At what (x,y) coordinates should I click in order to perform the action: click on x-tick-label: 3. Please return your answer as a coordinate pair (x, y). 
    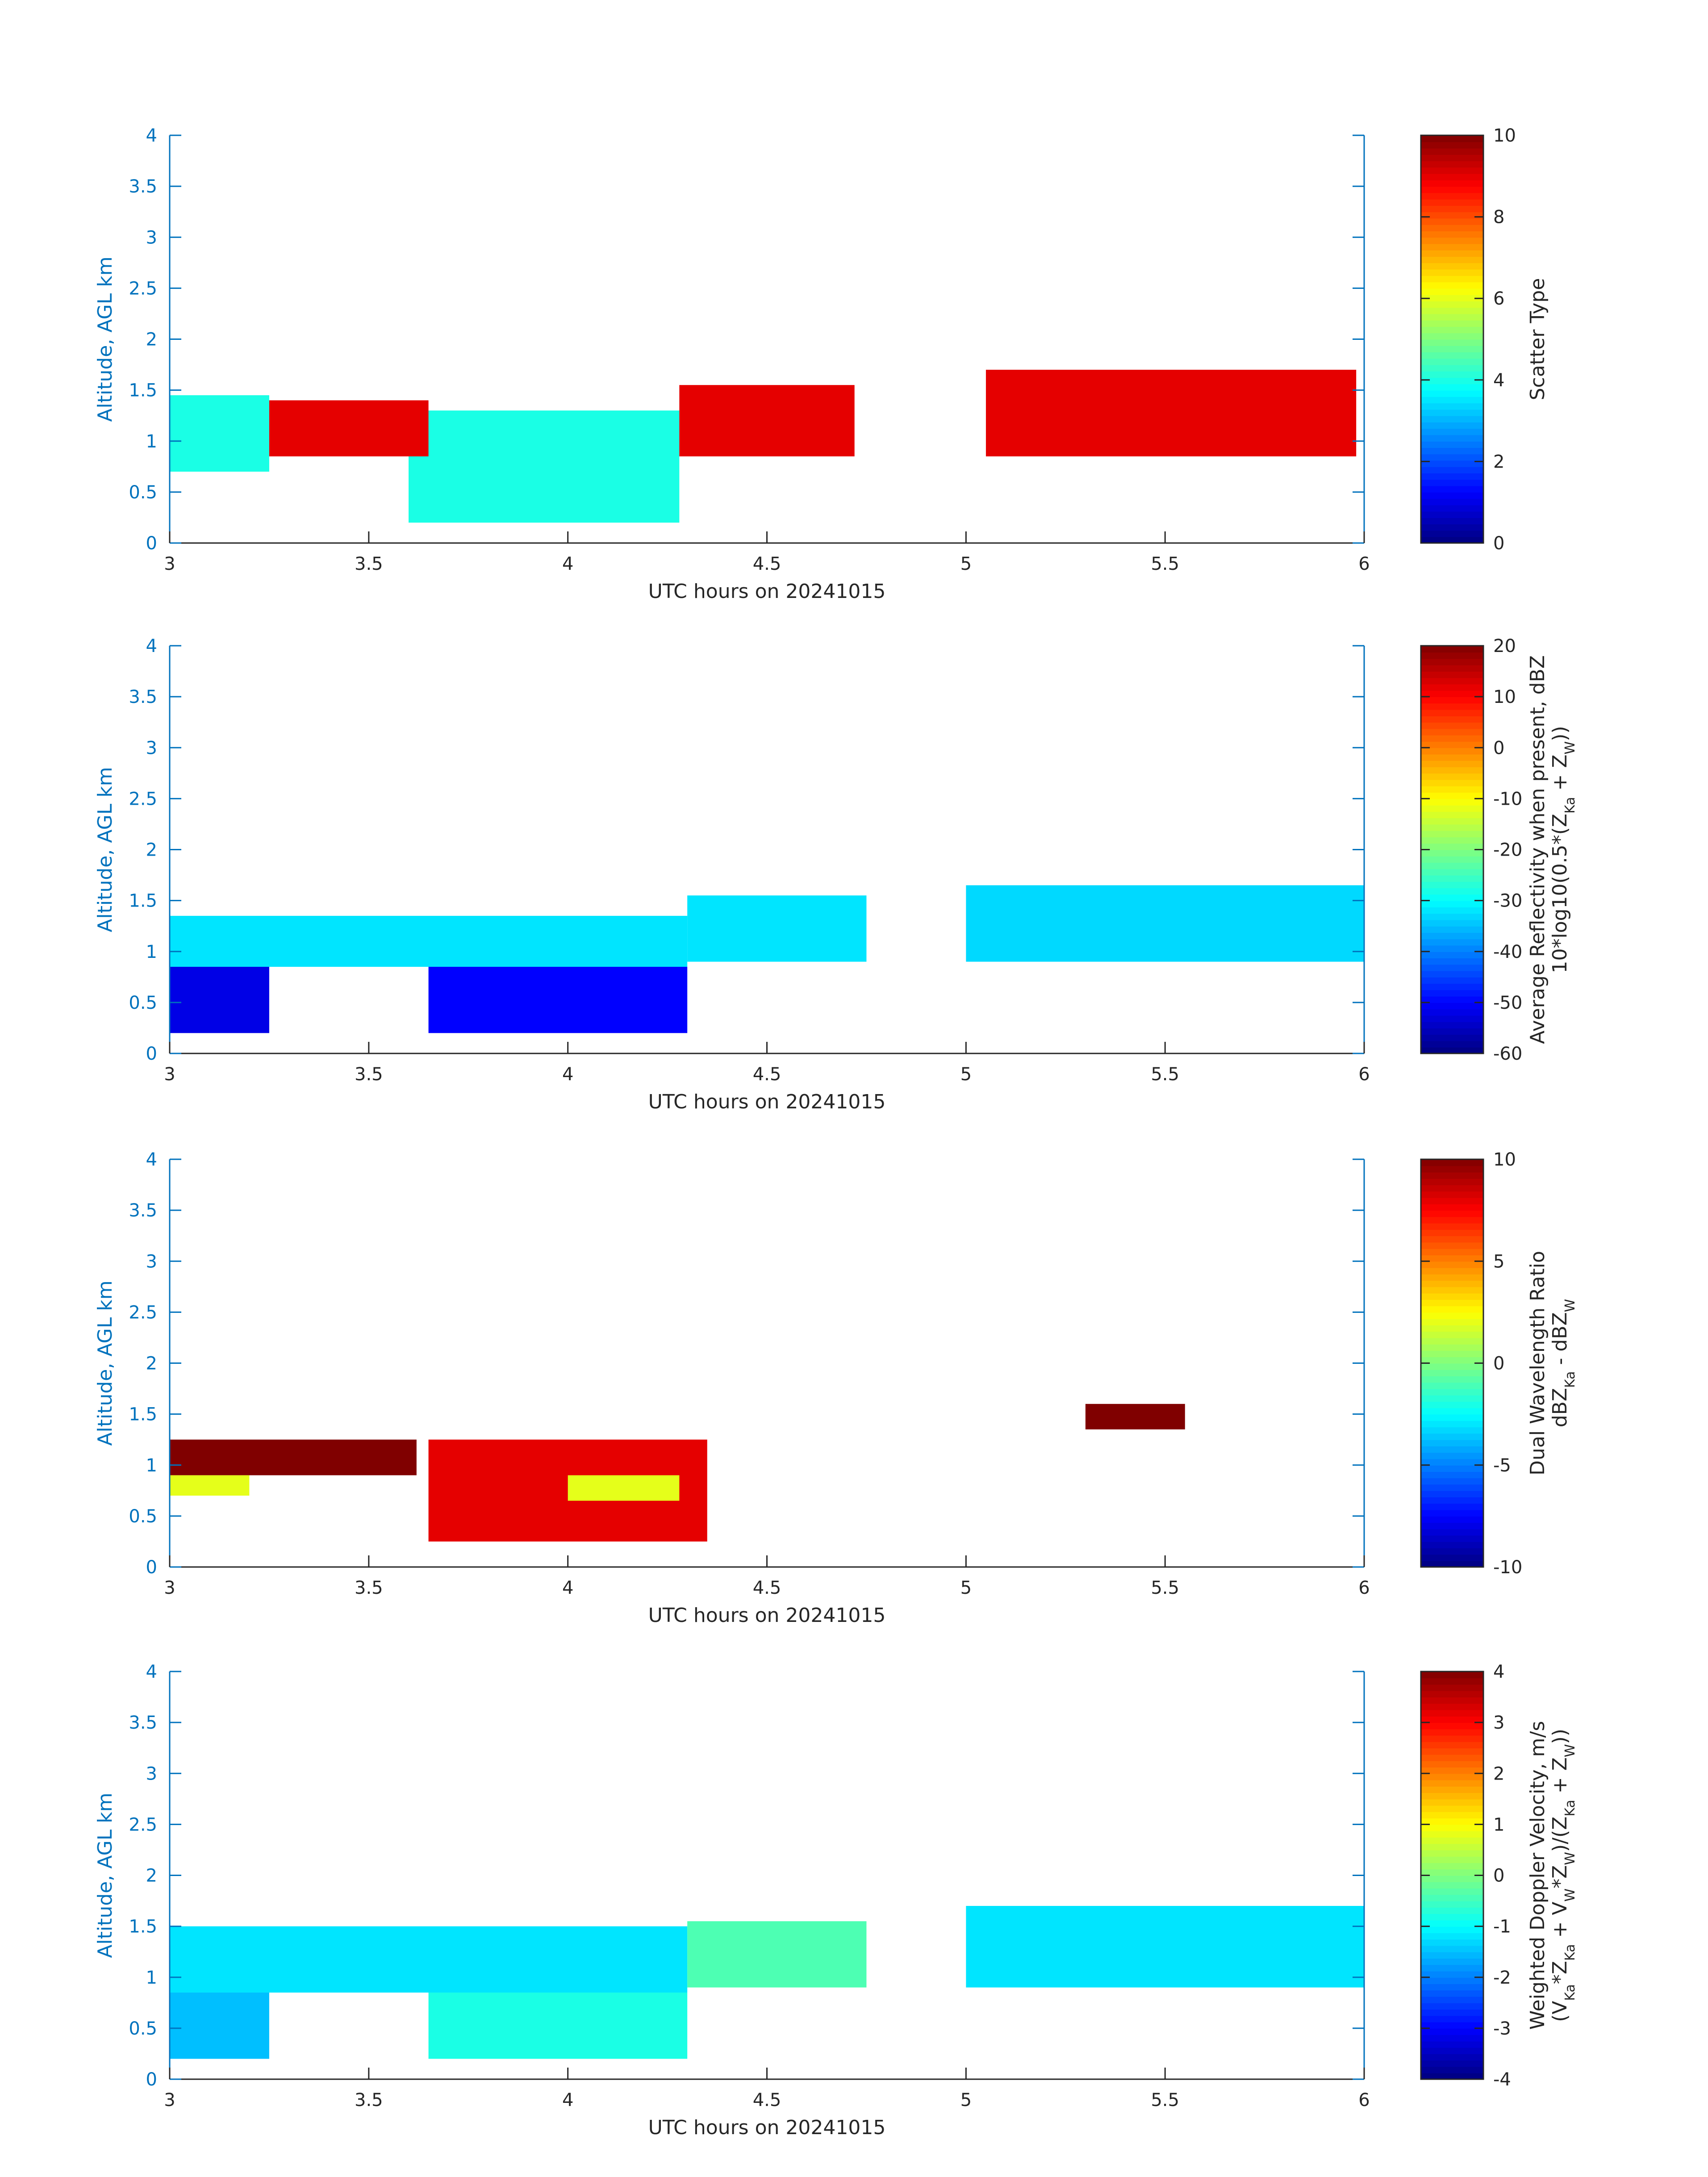
    Looking at the image, I should click on (169, 1074).